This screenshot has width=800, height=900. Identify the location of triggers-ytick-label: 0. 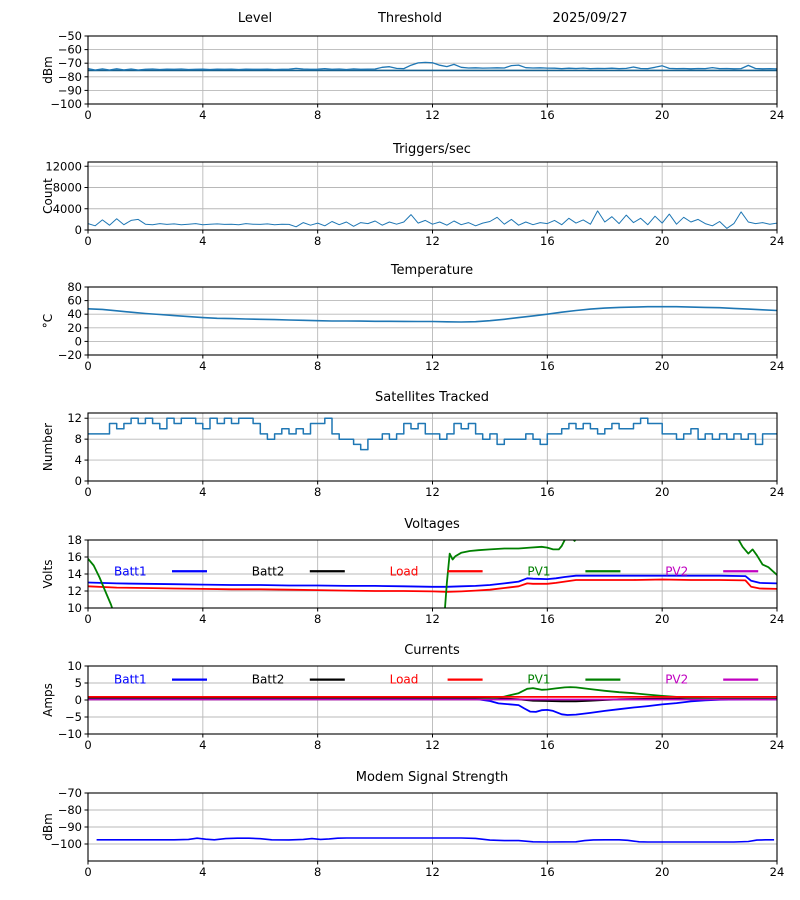
(78, 230).